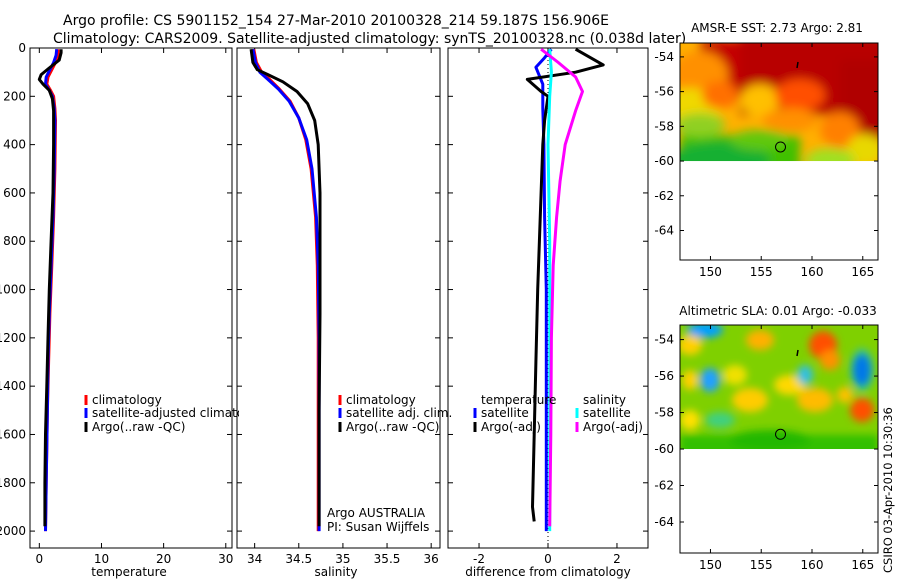 This screenshot has height=580, width=900. I want to click on sst-profile-marker, so click(781, 147).